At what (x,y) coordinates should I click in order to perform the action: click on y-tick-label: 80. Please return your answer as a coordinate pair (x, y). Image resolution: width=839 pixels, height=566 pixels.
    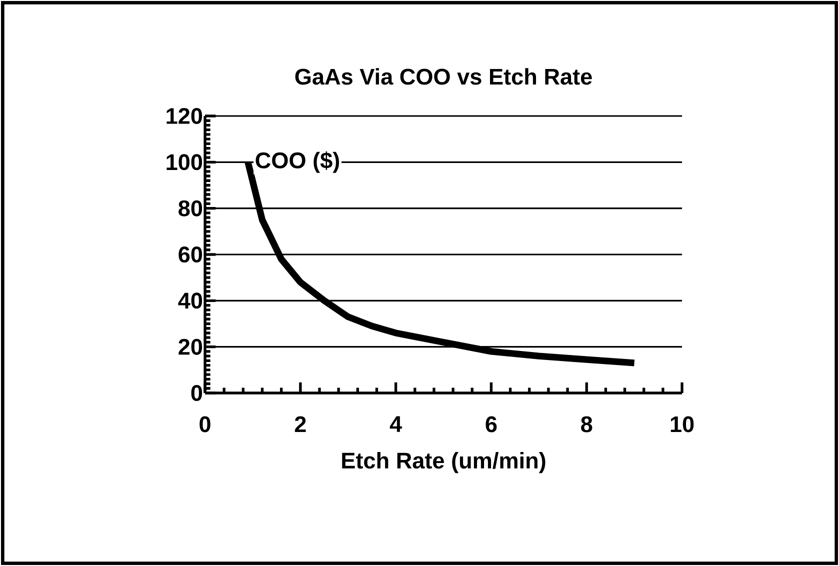
    Looking at the image, I should click on (190, 208).